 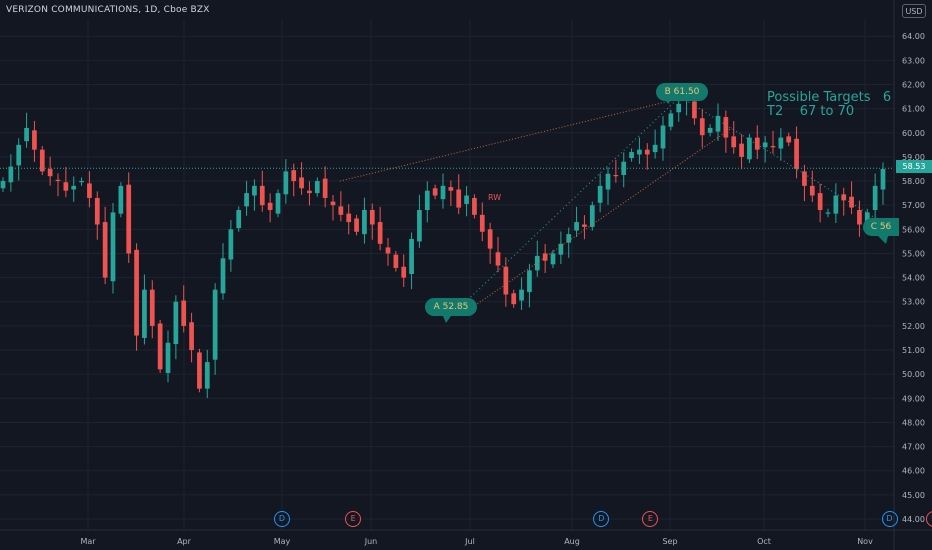 What do you see at coordinates (913, 398) in the screenshot?
I see `y-tick-label: 49.00` at bounding box center [913, 398].